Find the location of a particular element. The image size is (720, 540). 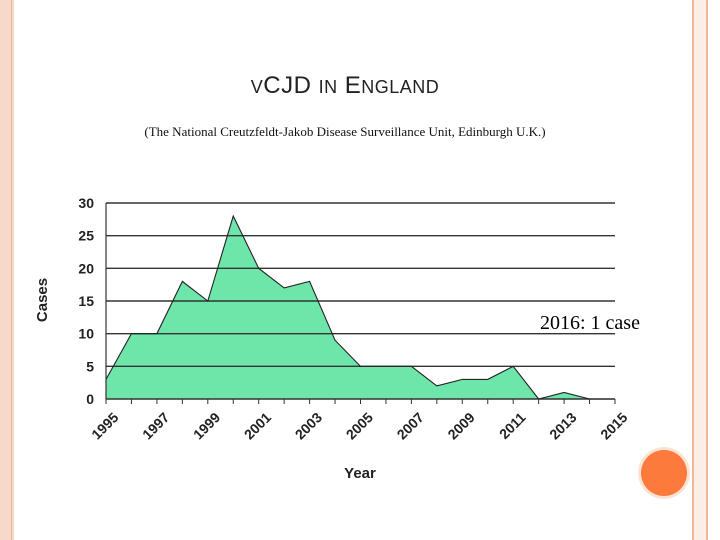

slide-title: VCJD IN ENGLAND is located at coordinates (345, 86).